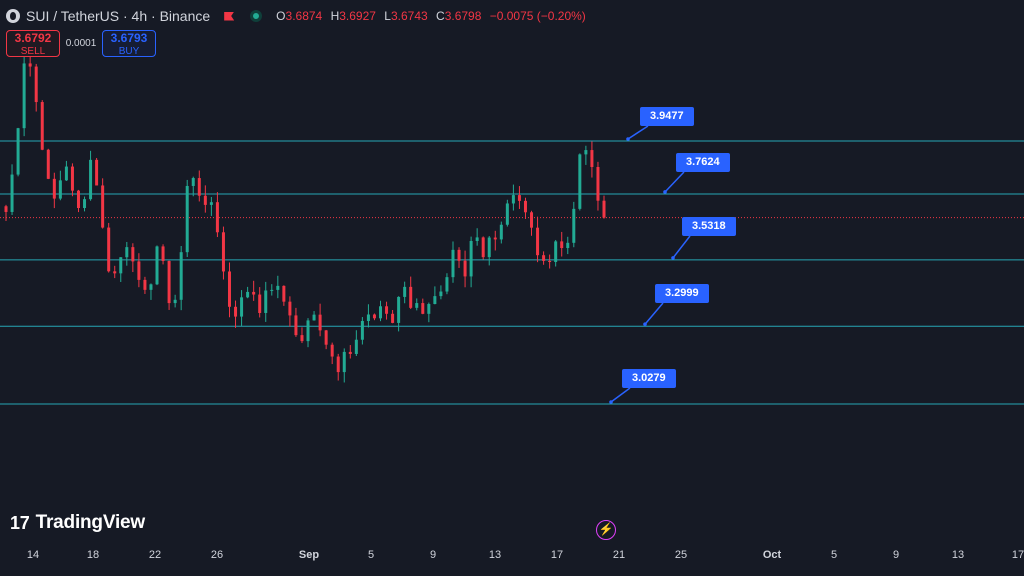  I want to click on level-price-label: 3.7624, so click(703, 162).